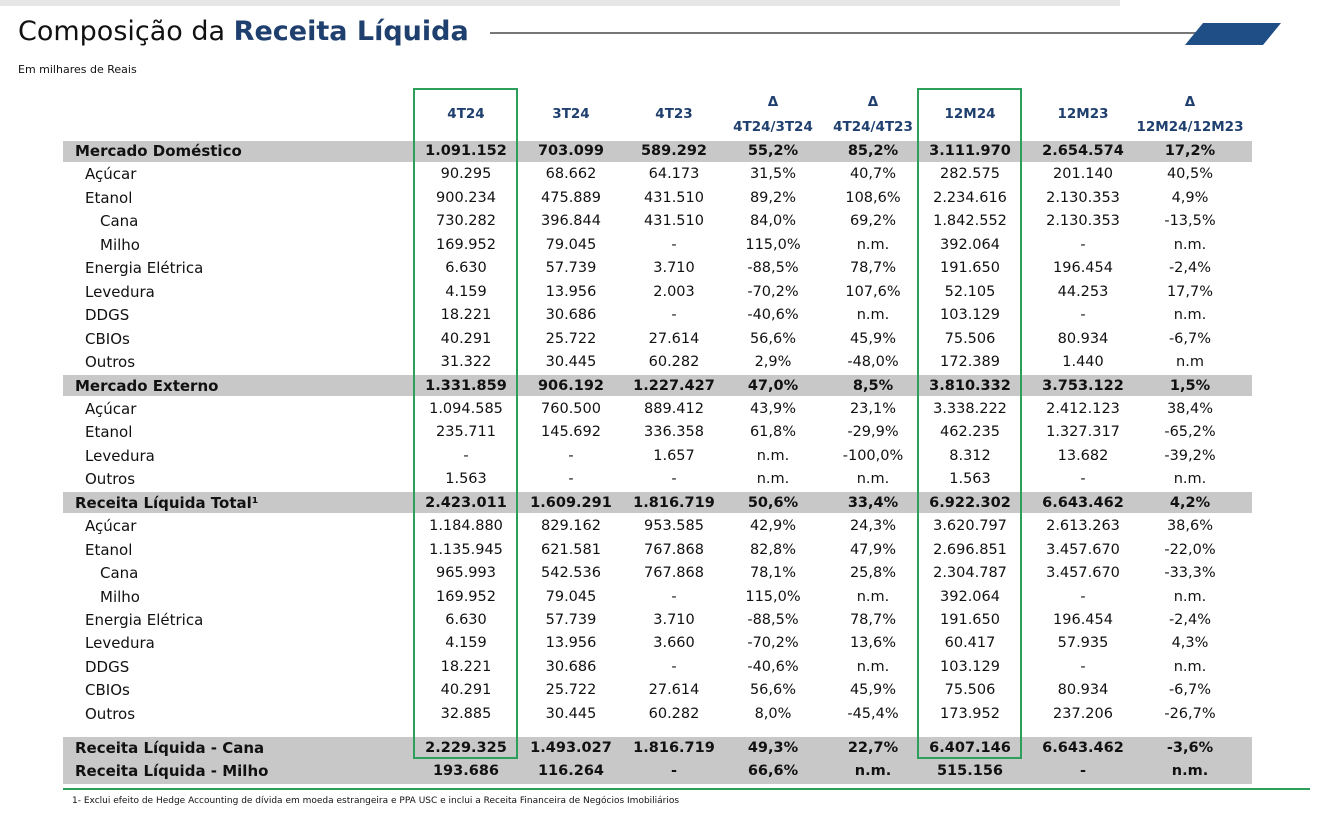  What do you see at coordinates (120, 244) in the screenshot?
I see `row-label: Milho` at bounding box center [120, 244].